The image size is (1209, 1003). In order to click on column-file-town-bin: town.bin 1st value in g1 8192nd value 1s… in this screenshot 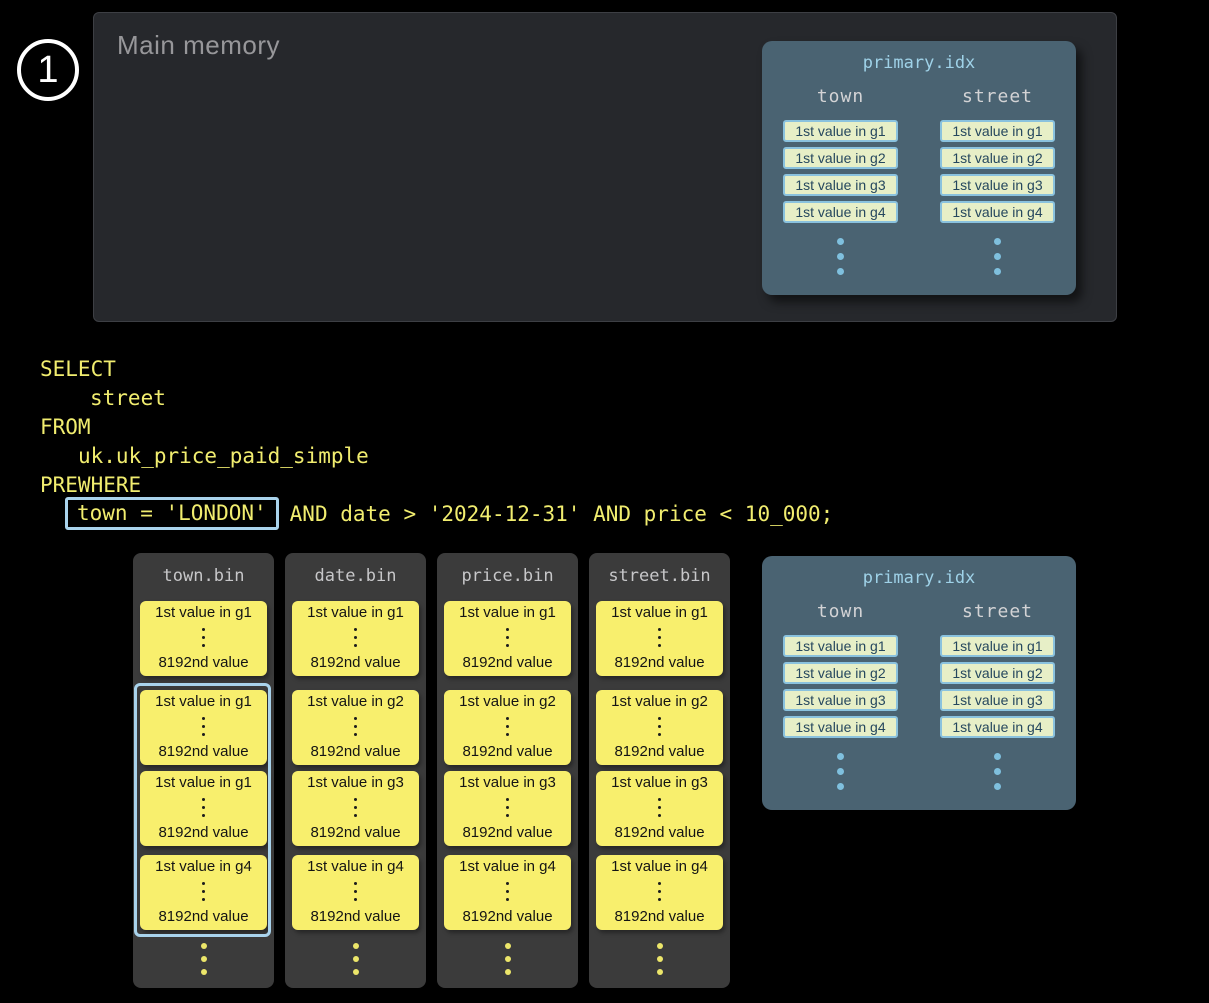, I will do `click(203, 770)`.